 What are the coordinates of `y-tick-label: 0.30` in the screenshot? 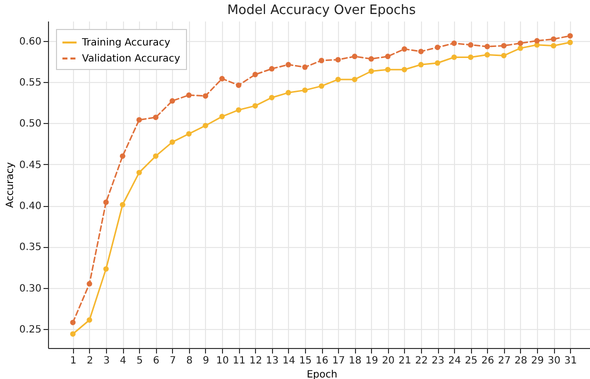 It's located at (30, 288).